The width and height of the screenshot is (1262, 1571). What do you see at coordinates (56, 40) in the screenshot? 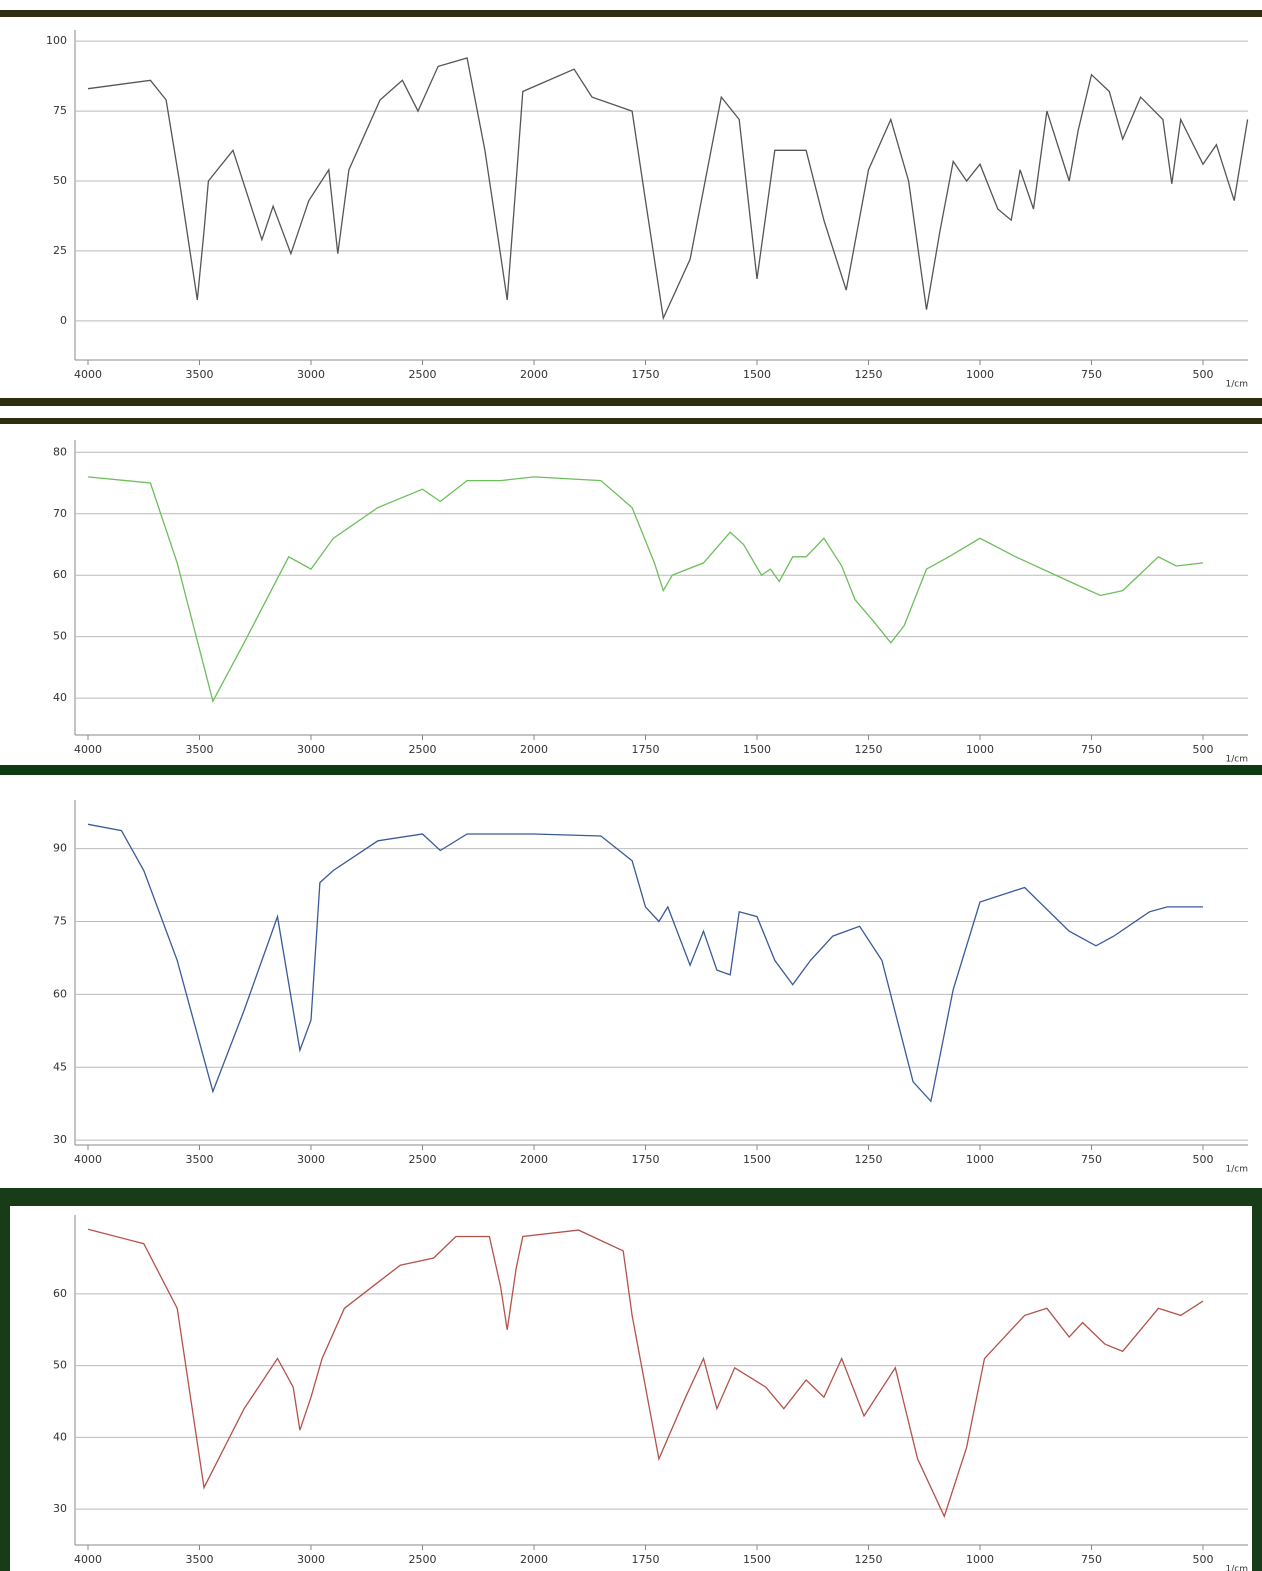
I see `y-tick-label: 100` at bounding box center [56, 40].